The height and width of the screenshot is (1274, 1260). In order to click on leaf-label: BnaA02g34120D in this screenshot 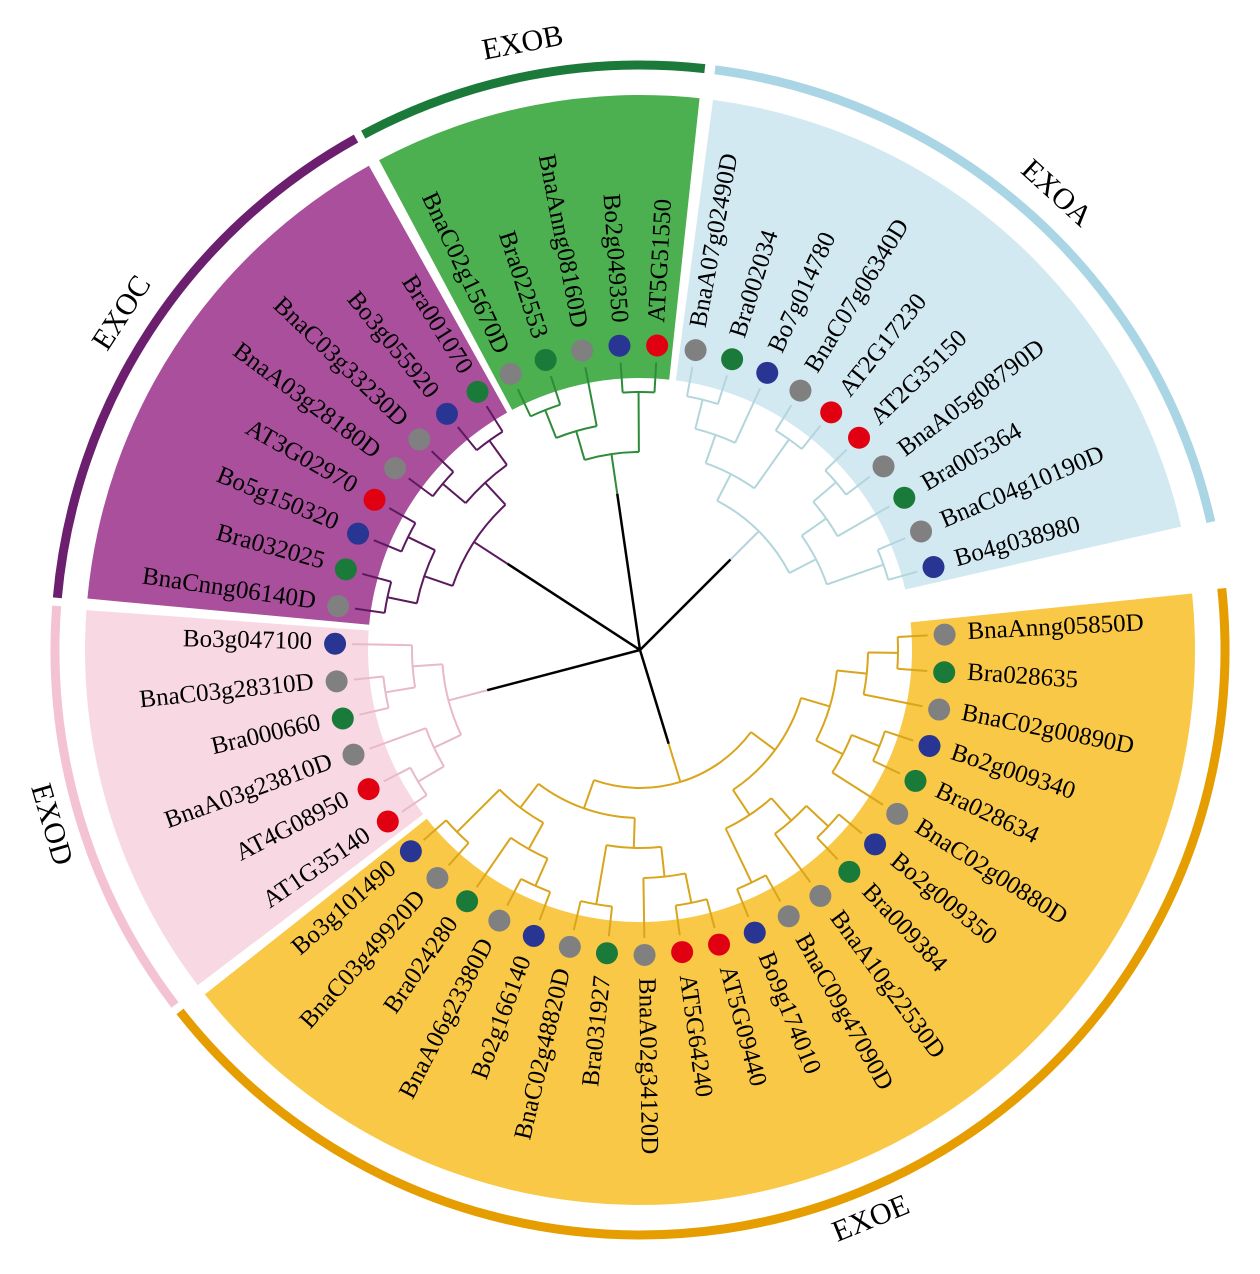, I will do `click(648, 1066)`.